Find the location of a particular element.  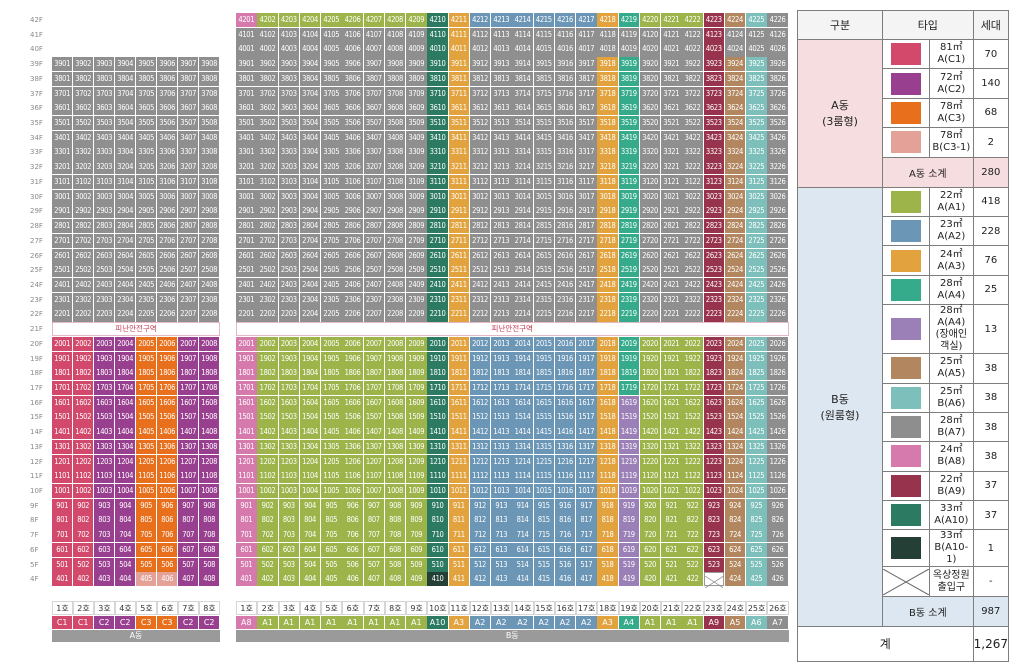

unit-cell: 1704 is located at coordinates (125, 388).